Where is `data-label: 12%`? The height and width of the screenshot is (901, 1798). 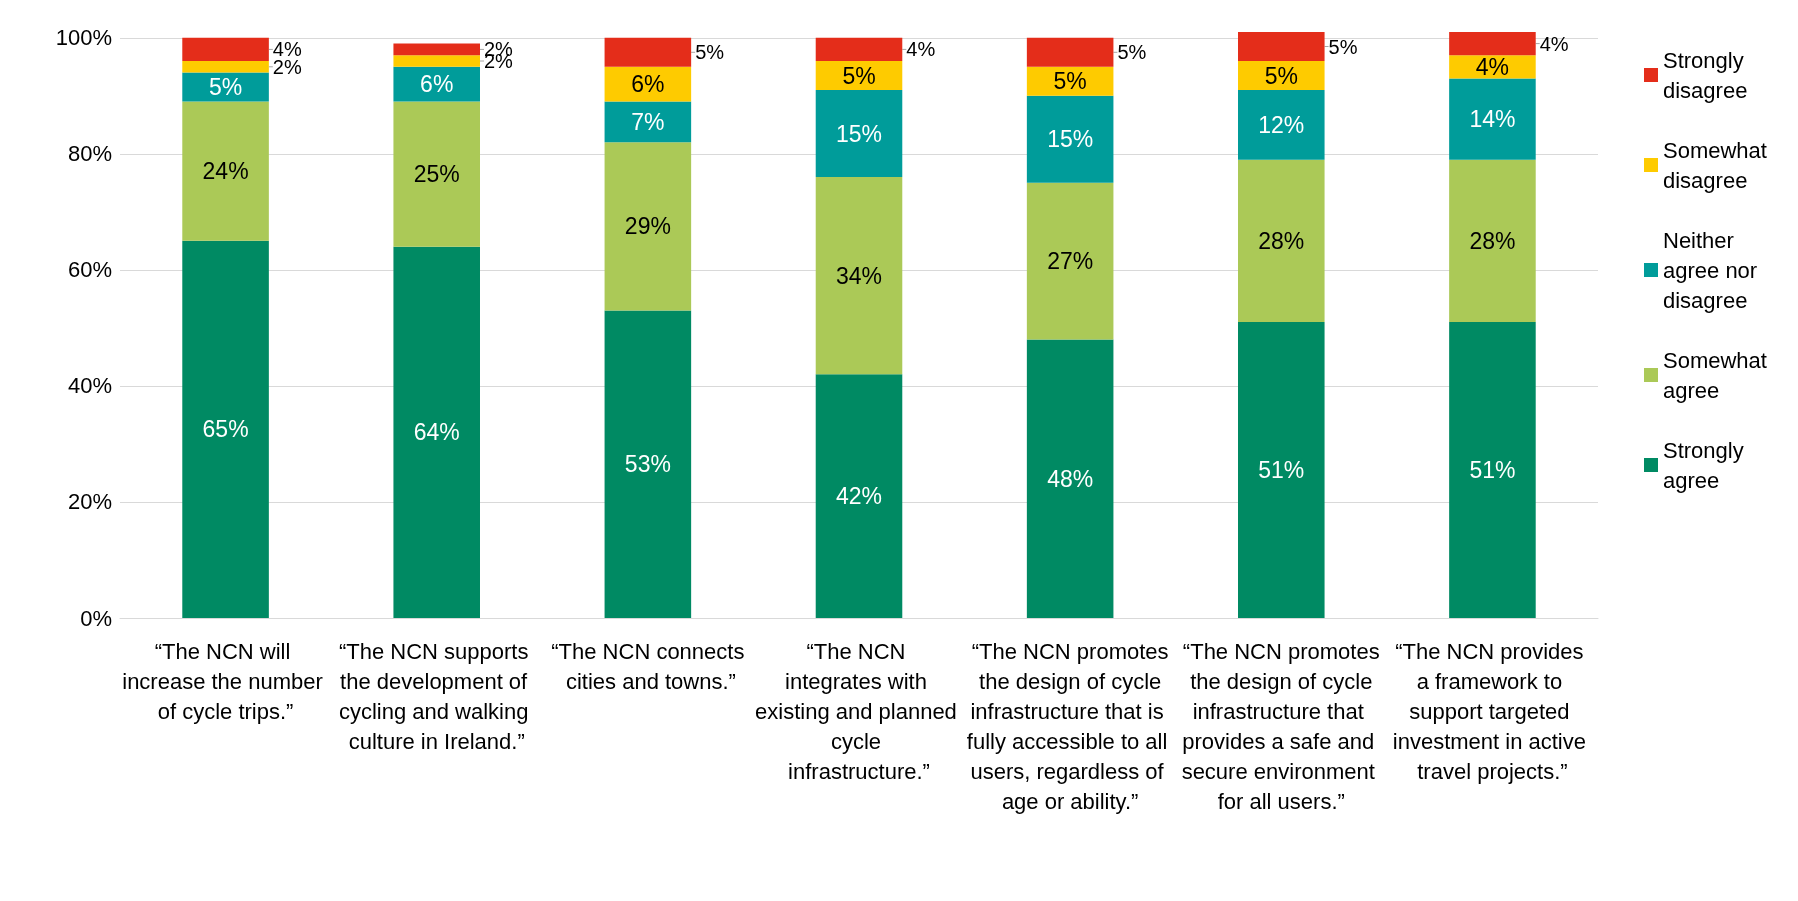 data-label: 12% is located at coordinates (1281, 124).